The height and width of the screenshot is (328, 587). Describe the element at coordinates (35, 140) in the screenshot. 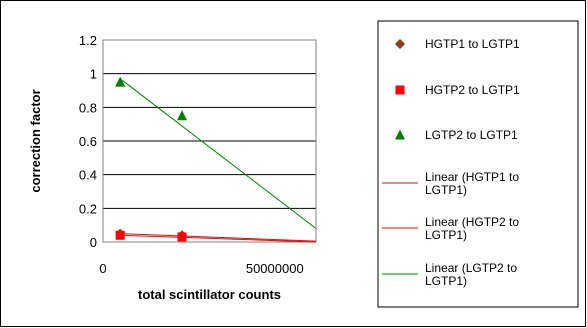

I see `y-axis-title: correction factor` at that location.